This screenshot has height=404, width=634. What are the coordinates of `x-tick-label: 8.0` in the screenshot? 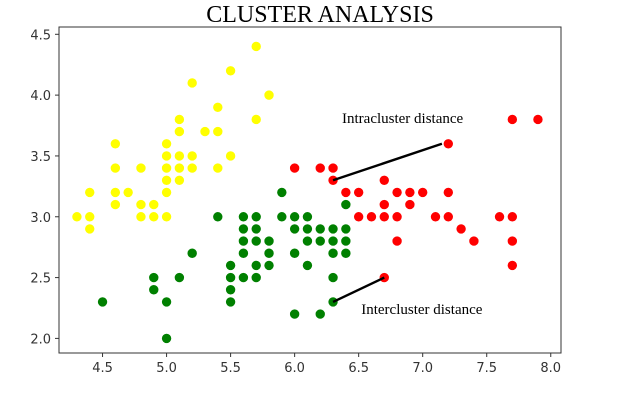 It's located at (550, 368).